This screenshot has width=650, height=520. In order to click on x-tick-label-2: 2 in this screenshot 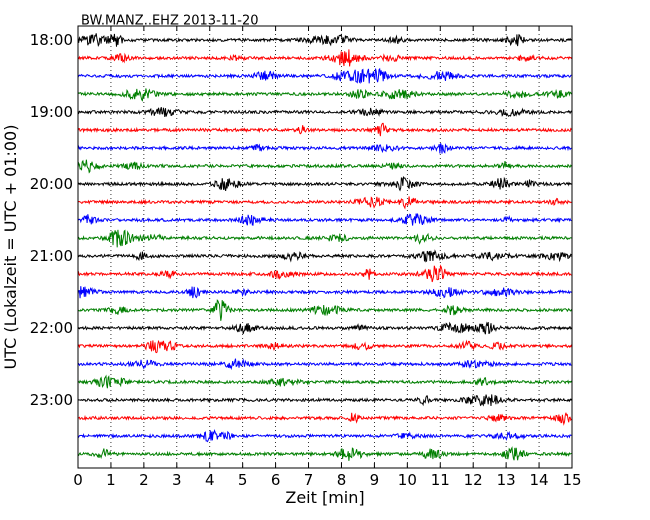, I will do `click(144, 480)`.